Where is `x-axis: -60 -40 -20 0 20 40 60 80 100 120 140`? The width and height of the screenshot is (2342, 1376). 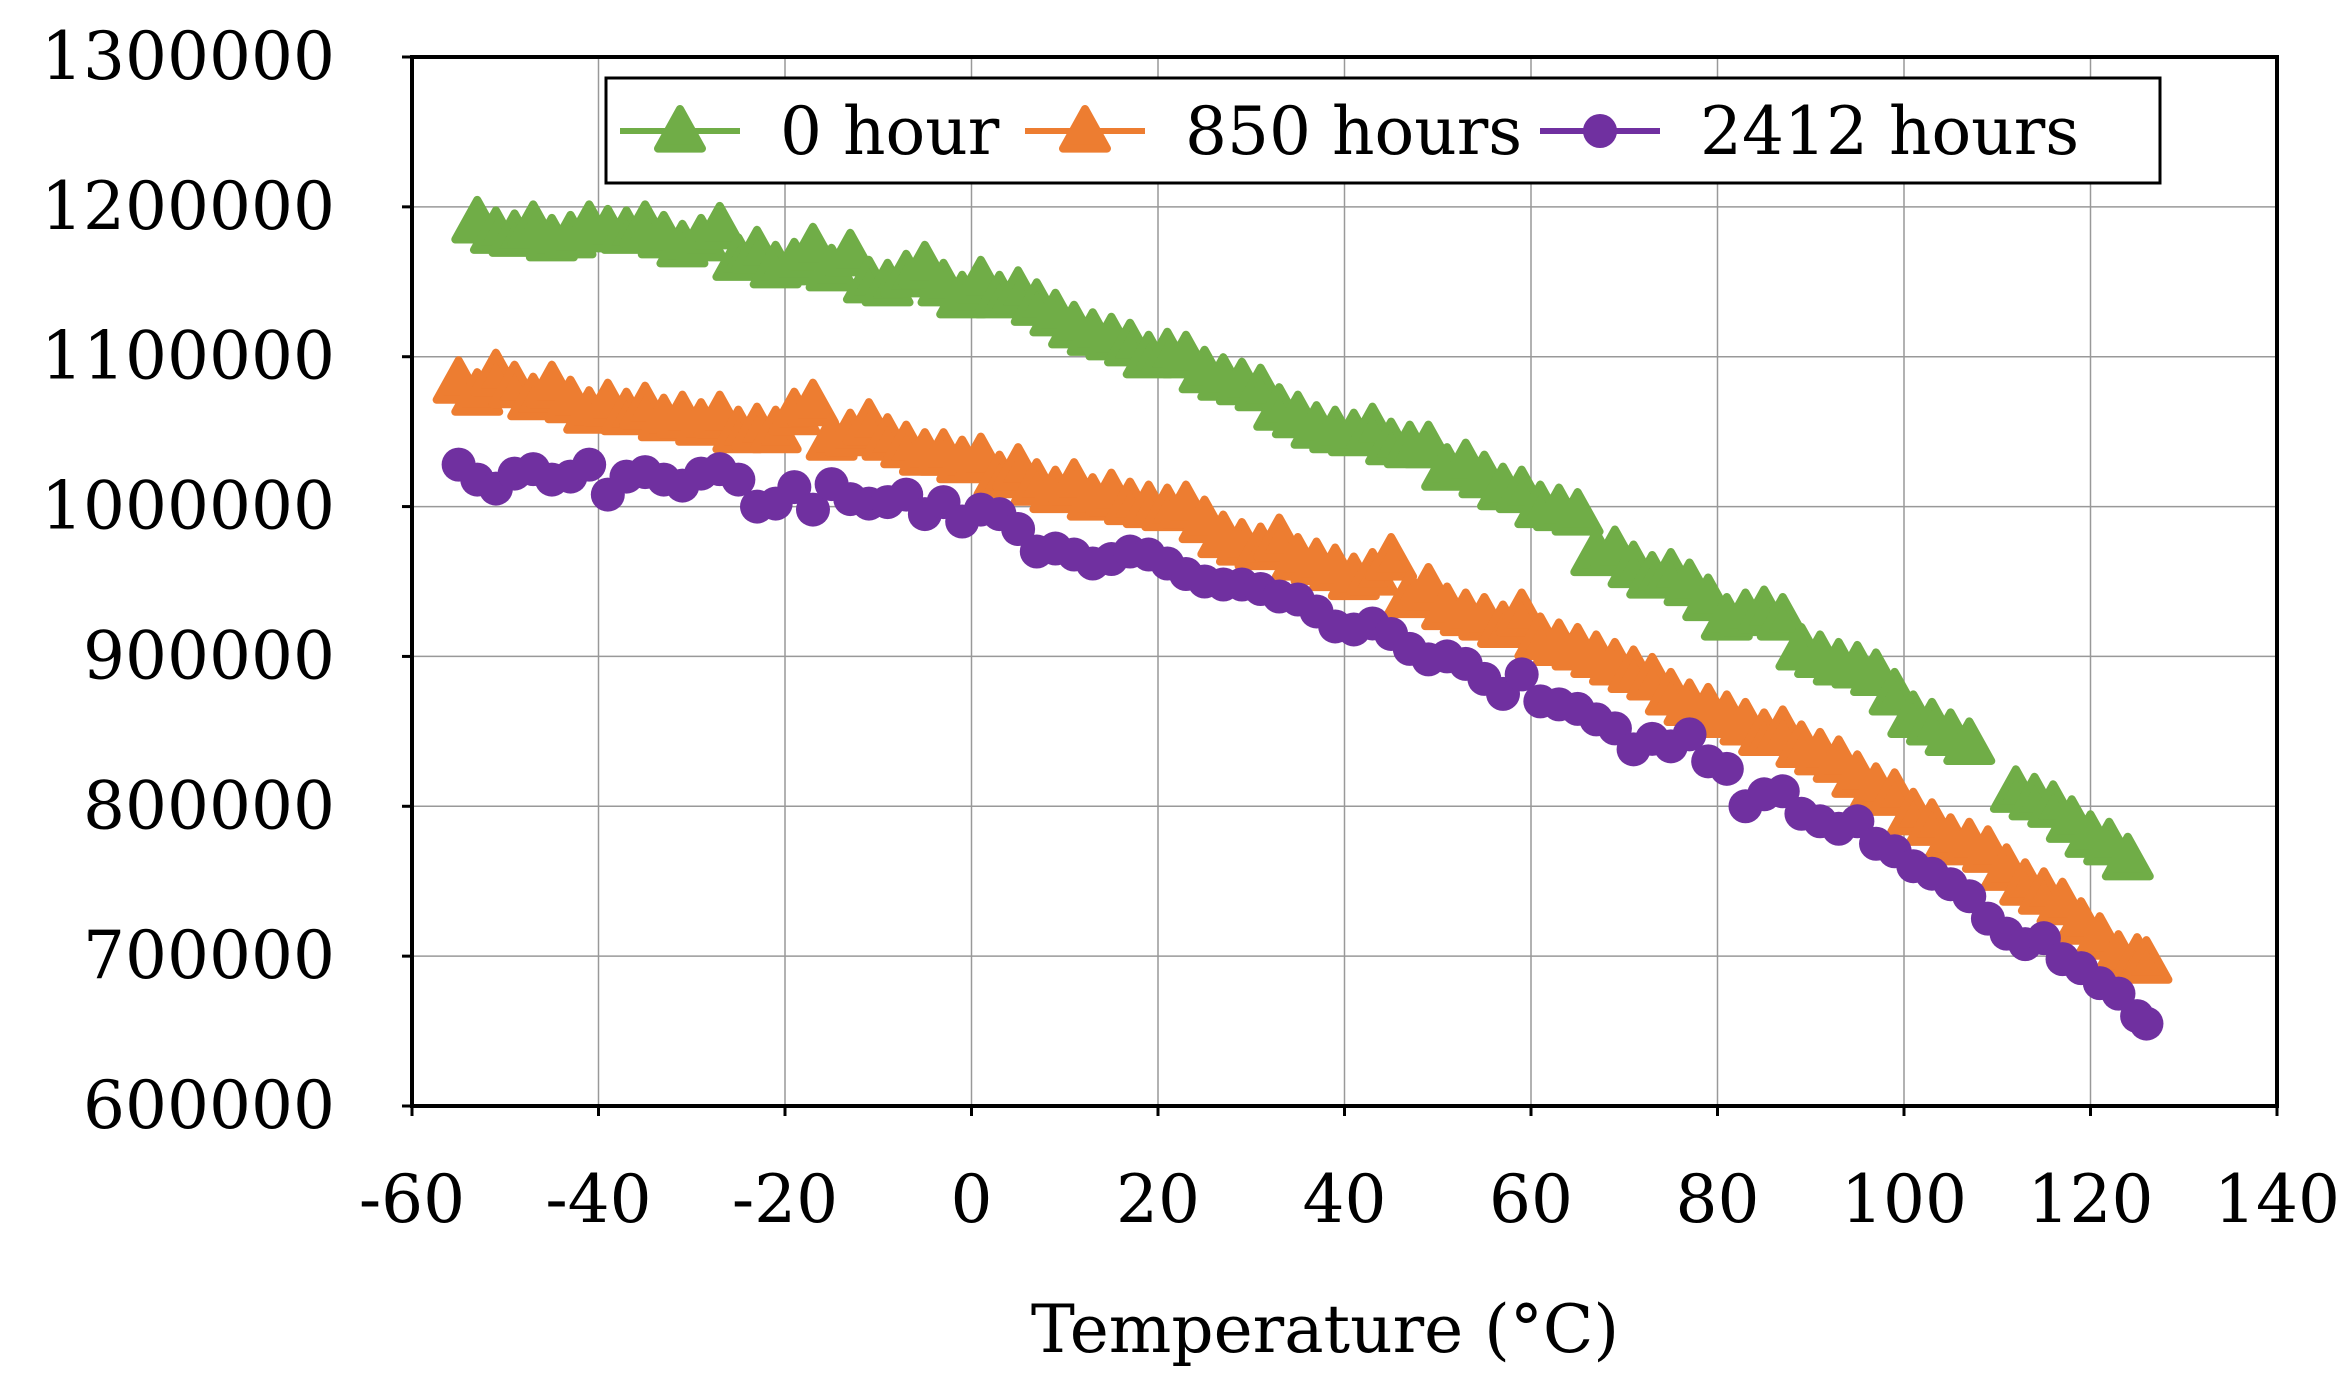 x-axis: -60 -40 -20 0 20 40 60 80 100 120 140 is located at coordinates (1349, 1172).